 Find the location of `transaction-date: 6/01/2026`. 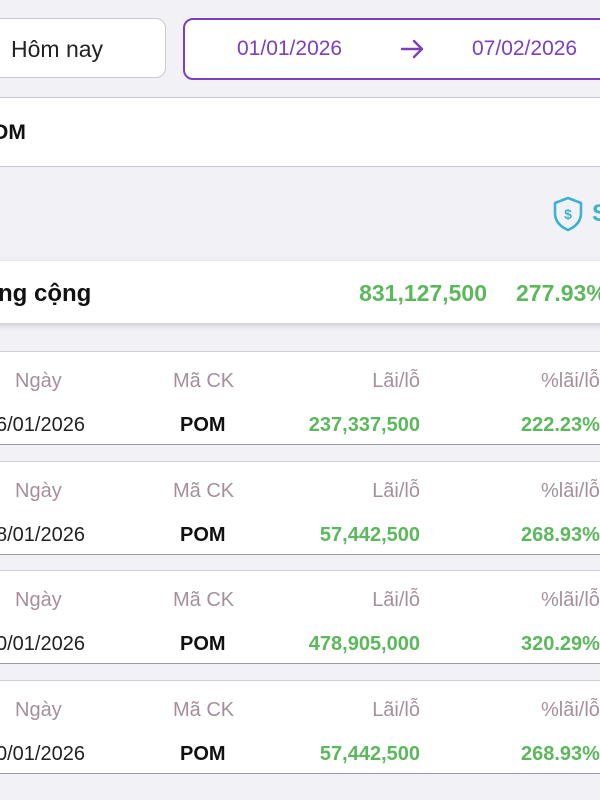

transaction-date: 6/01/2026 is located at coordinates (42, 425).